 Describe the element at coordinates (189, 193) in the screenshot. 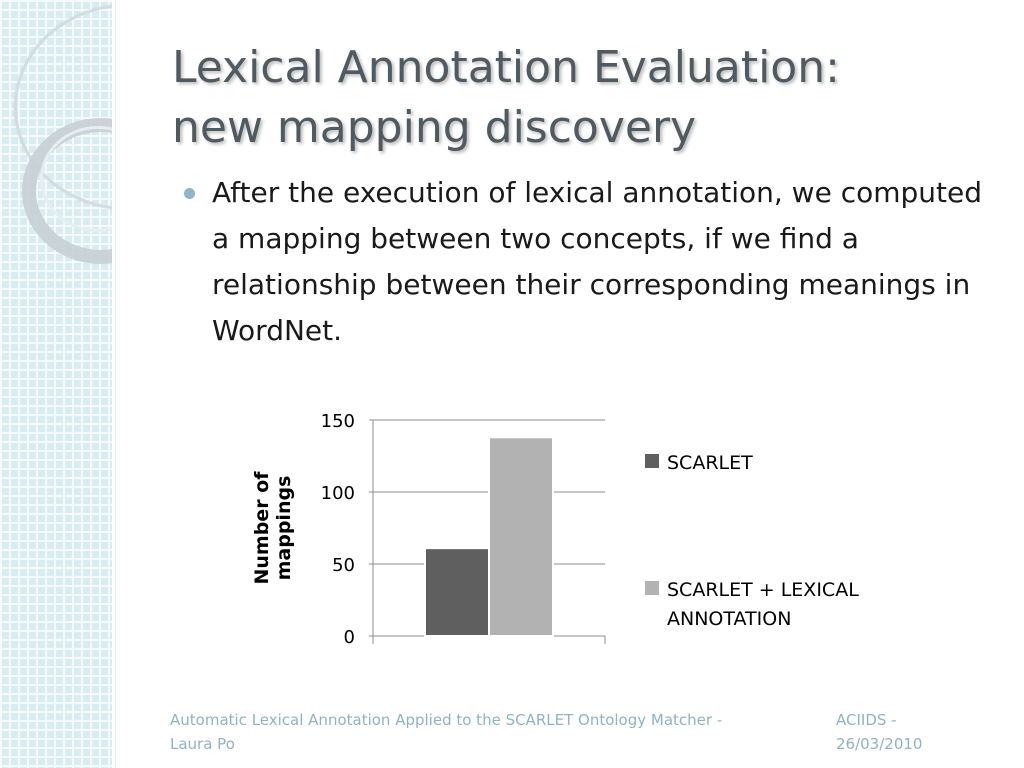

I see `bullet-dot-icon` at that location.